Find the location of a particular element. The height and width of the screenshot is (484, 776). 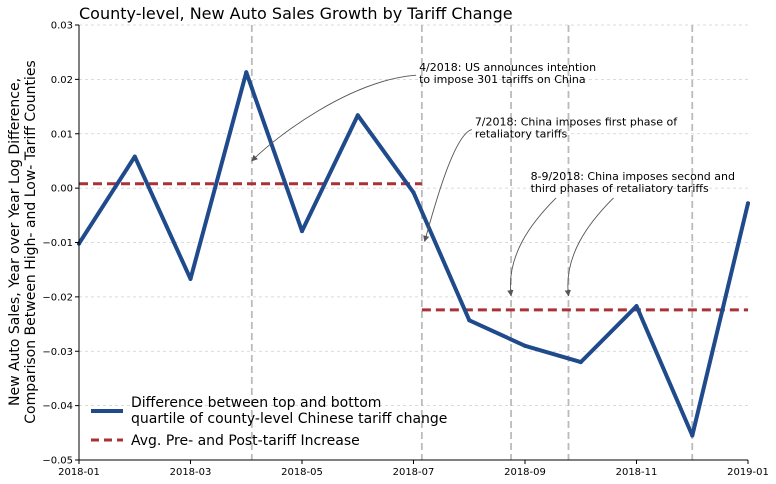

y-tick-label: −0.01 is located at coordinates (57, 243).